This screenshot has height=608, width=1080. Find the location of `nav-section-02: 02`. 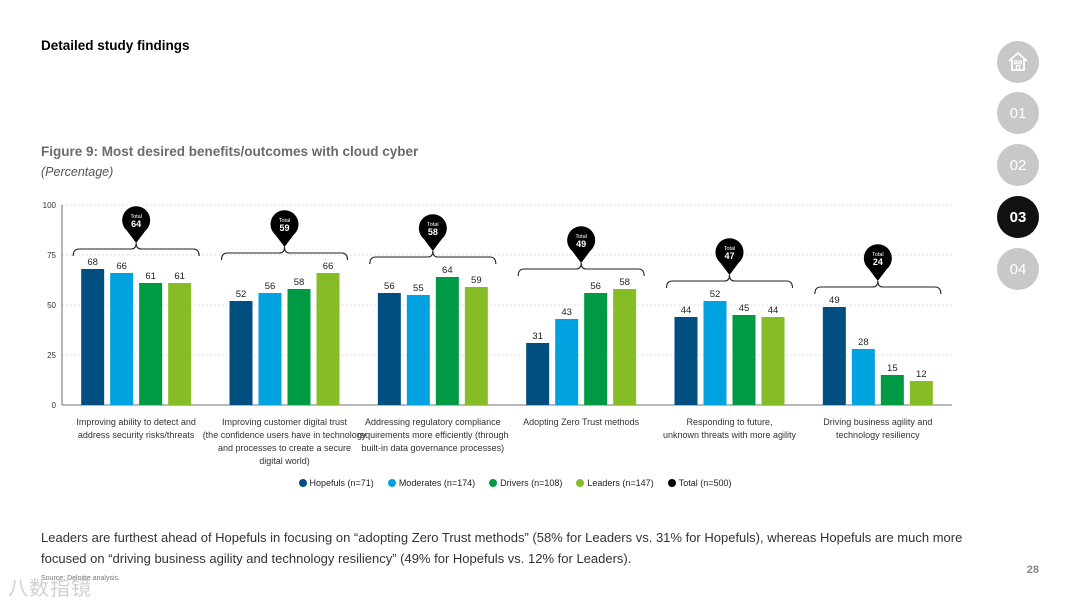

nav-section-02: 02 is located at coordinates (1018, 165).